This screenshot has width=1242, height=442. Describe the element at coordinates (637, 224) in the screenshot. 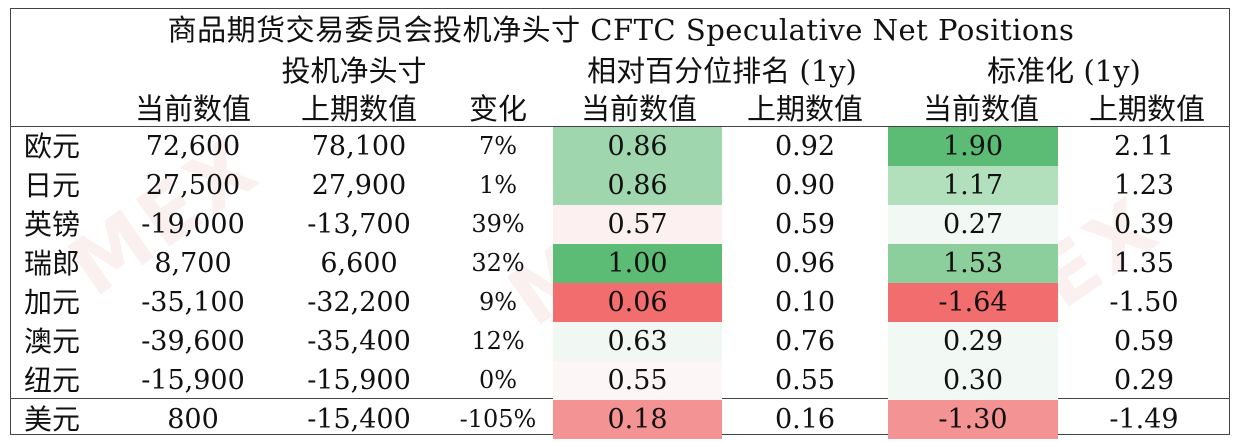

I see `cell-rank-cur: 0.57` at that location.